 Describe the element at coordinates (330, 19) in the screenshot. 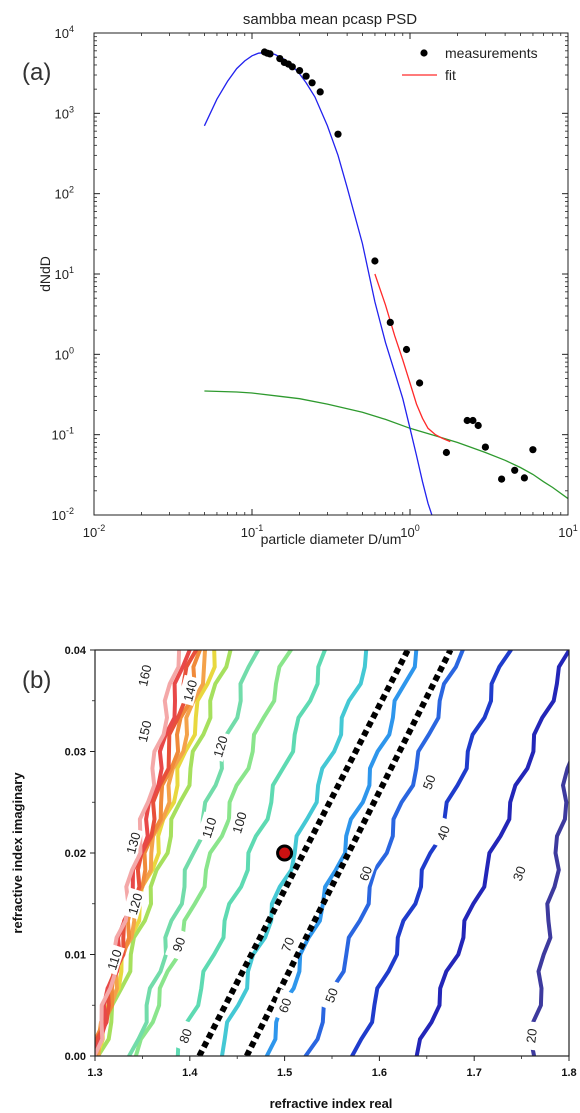

I see `chart-a-title: sambba mean pcasp PSD` at that location.